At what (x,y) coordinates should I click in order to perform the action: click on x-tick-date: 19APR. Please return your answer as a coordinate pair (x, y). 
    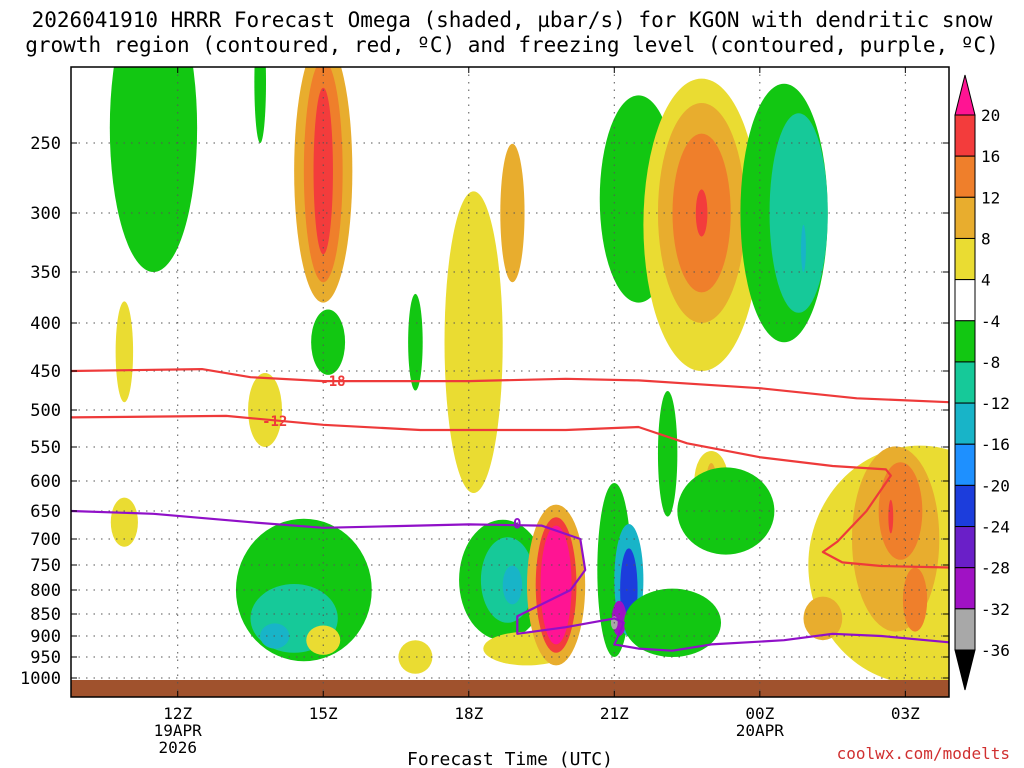
    Looking at the image, I should click on (178, 730).